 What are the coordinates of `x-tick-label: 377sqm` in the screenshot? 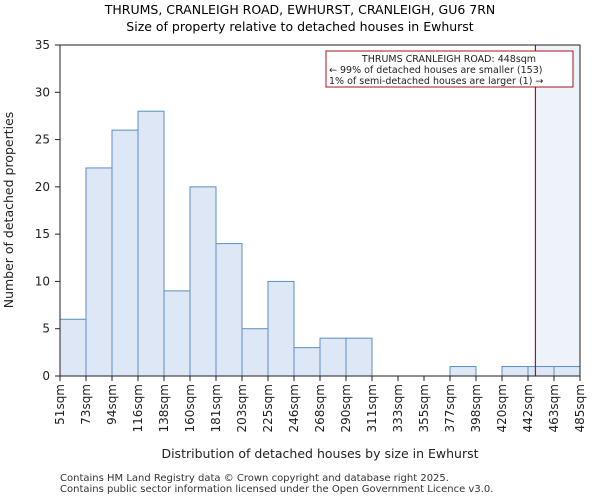 It's located at (450, 408).